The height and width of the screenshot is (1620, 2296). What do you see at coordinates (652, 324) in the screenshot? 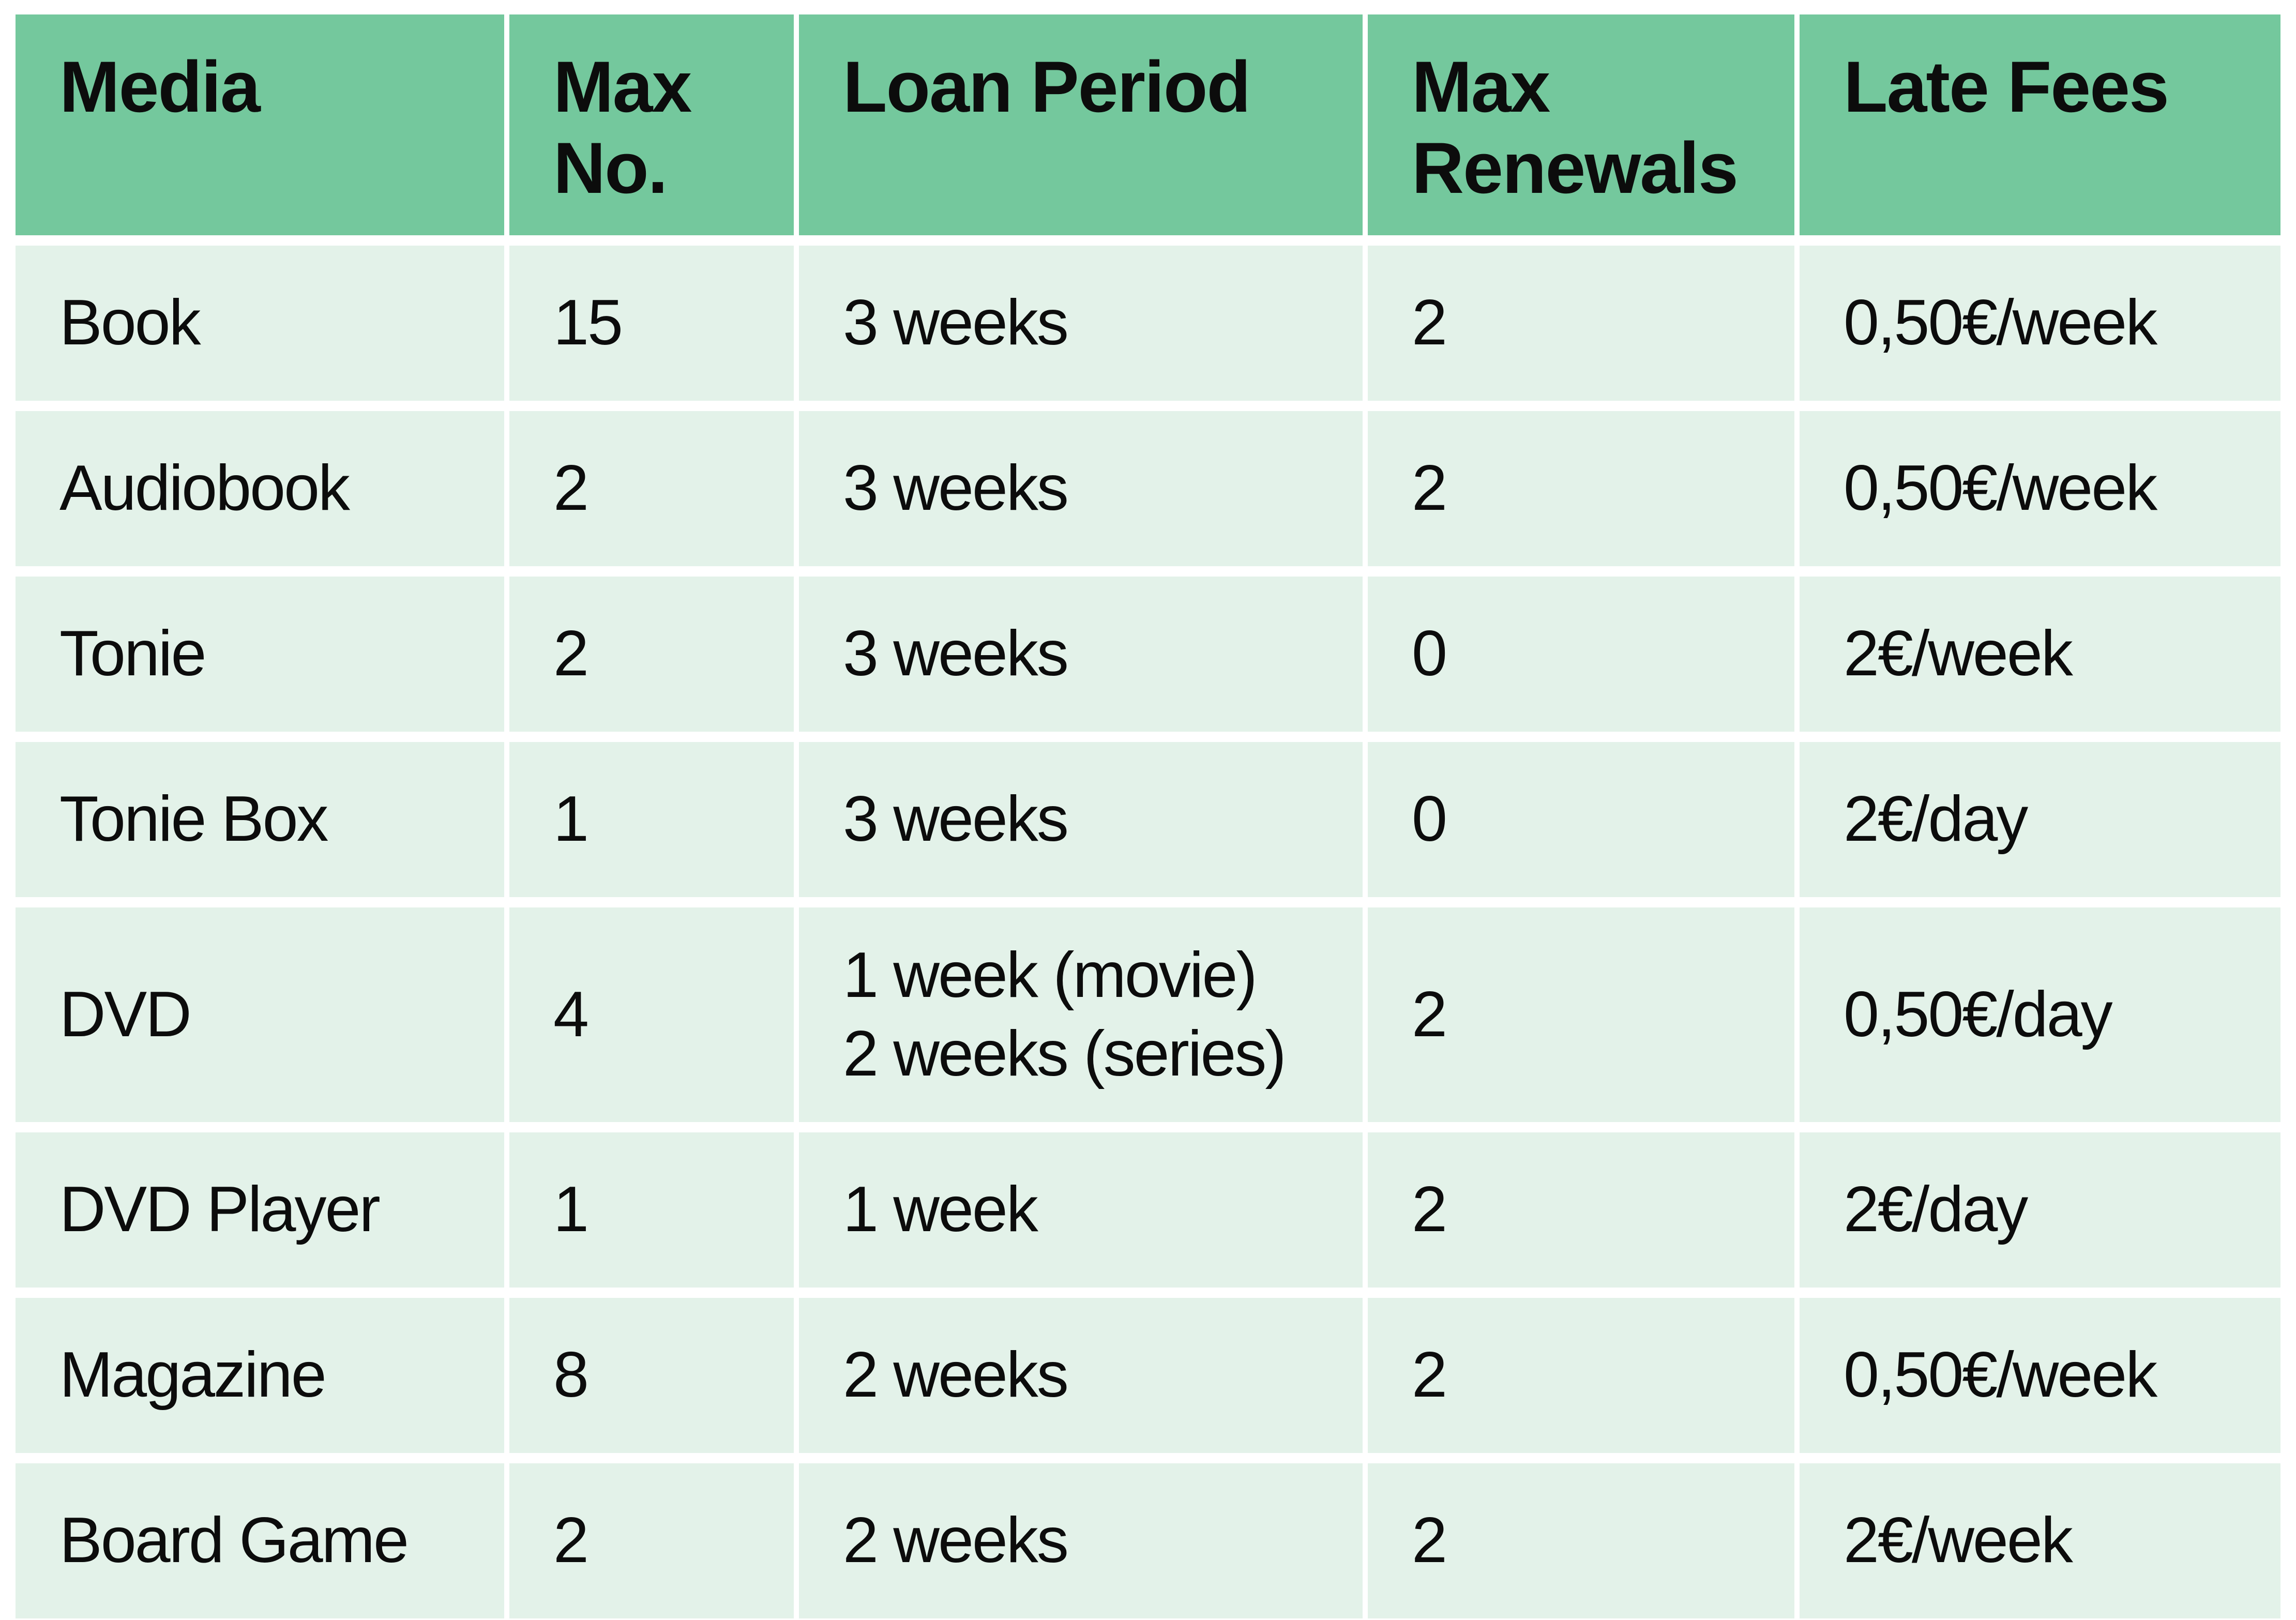
I see `max-no-cell: 15` at bounding box center [652, 324].